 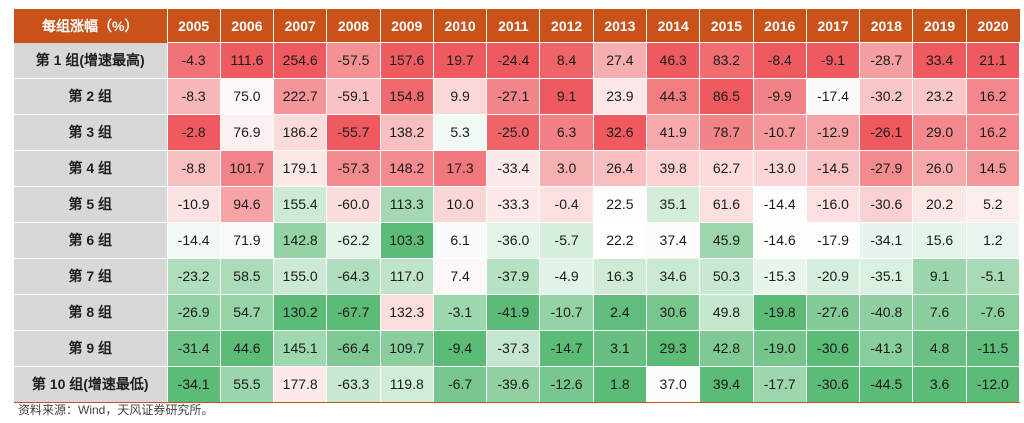 I want to click on heatmap-cell: -57.5, so click(x=353, y=60).